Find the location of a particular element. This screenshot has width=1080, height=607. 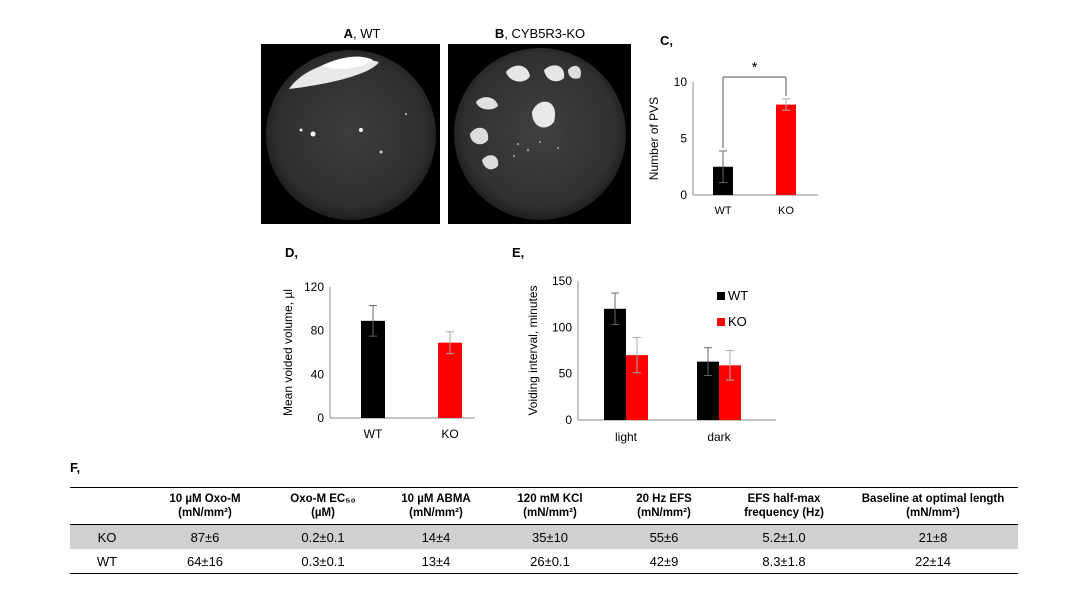

table-header-cell: Baseline at optimal length (mN/mm²) is located at coordinates (933, 506).